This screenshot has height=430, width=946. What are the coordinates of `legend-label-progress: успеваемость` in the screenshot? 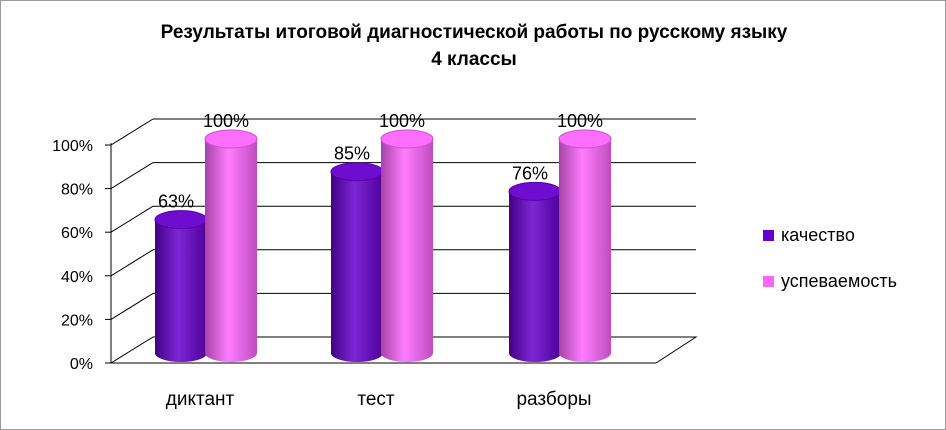 It's located at (839, 280).